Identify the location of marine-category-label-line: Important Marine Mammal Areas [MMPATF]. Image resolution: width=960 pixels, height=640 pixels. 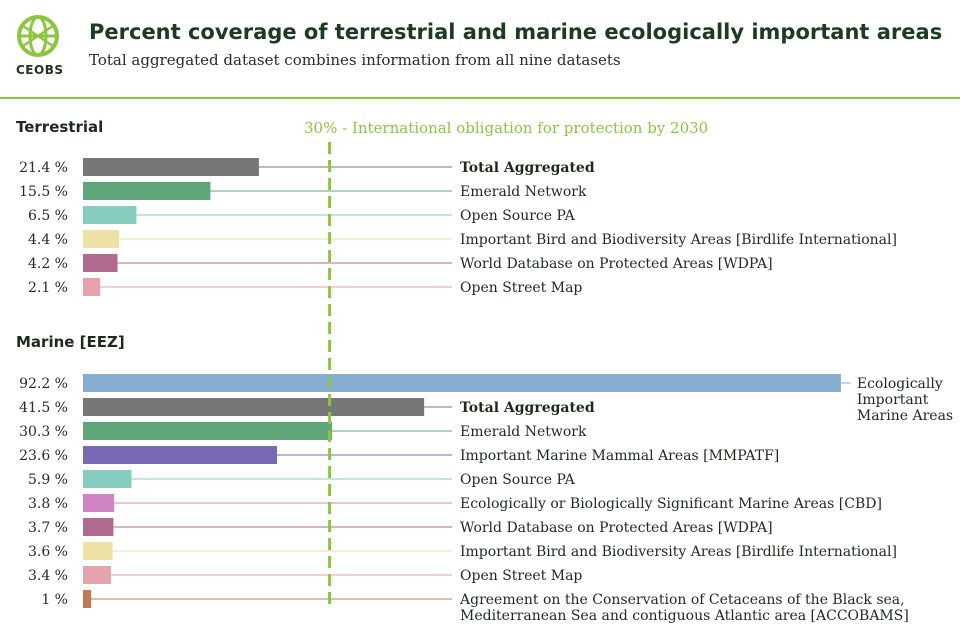
(619, 456).